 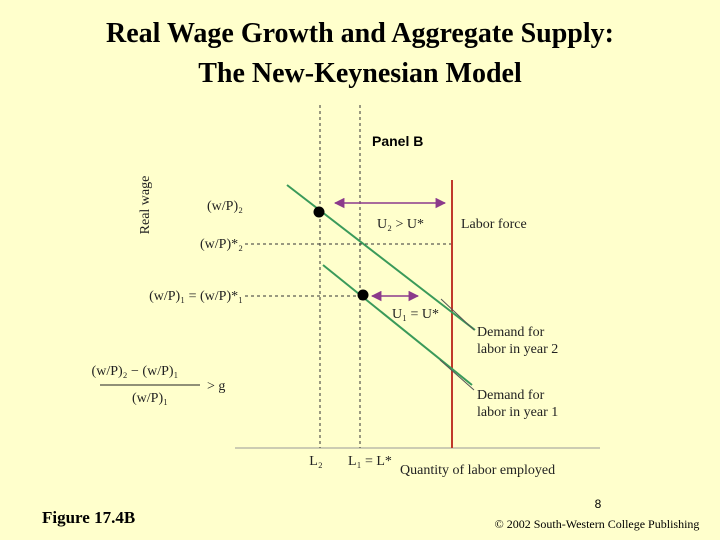 What do you see at coordinates (135, 371) in the screenshot?
I see `growth-numerator: (w/P)₂ − (w/P)₁` at bounding box center [135, 371].